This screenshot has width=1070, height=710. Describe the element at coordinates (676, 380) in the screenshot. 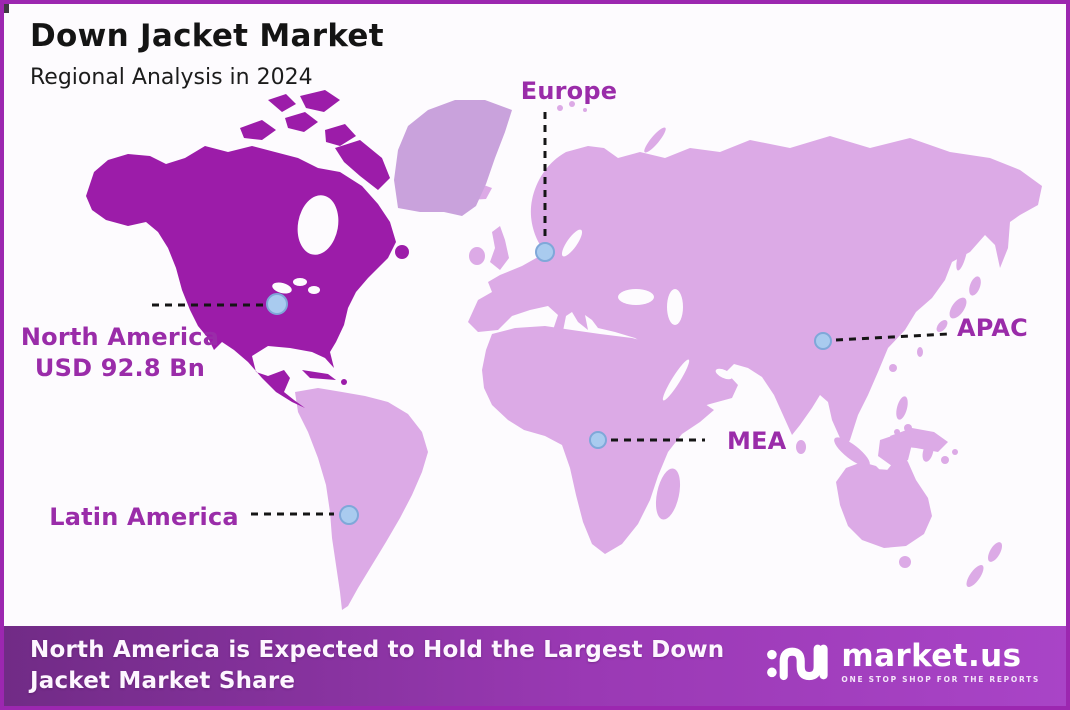

I see `red-sea` at that location.